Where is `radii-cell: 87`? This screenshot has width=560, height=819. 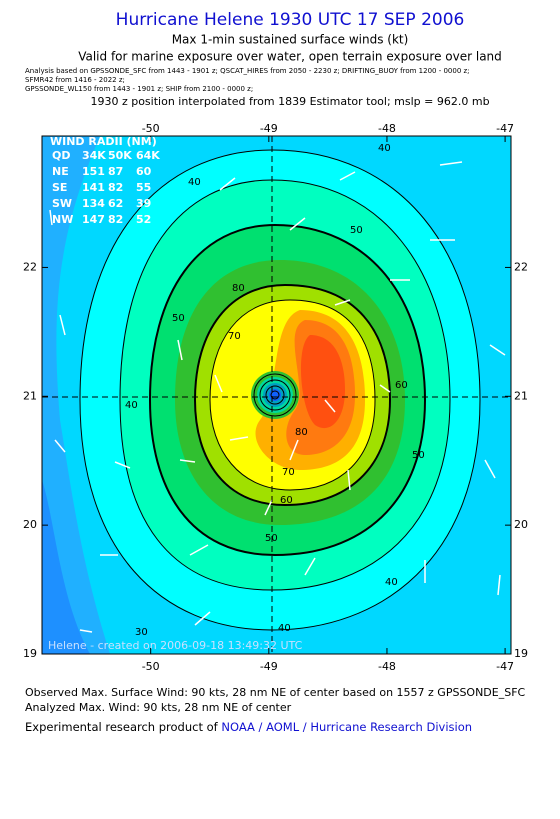 radii-cell: 87 is located at coordinates (115, 171).